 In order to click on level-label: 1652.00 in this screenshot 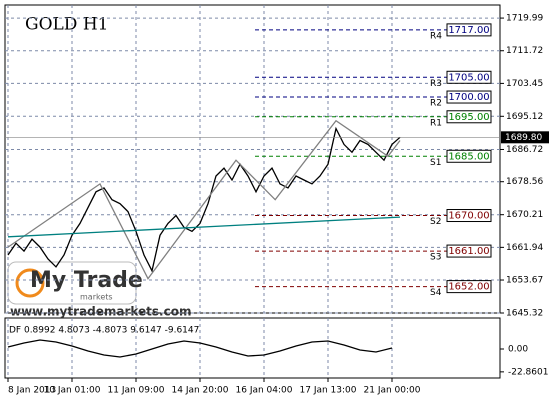, I will do `click(468, 287)`.